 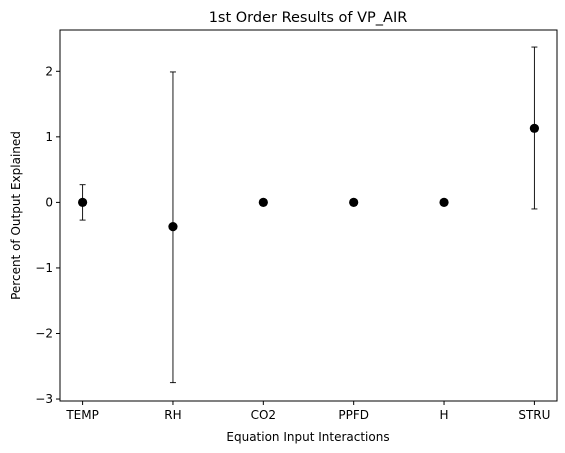 What do you see at coordinates (444, 415) in the screenshot?
I see `x-tick-label: H` at bounding box center [444, 415].